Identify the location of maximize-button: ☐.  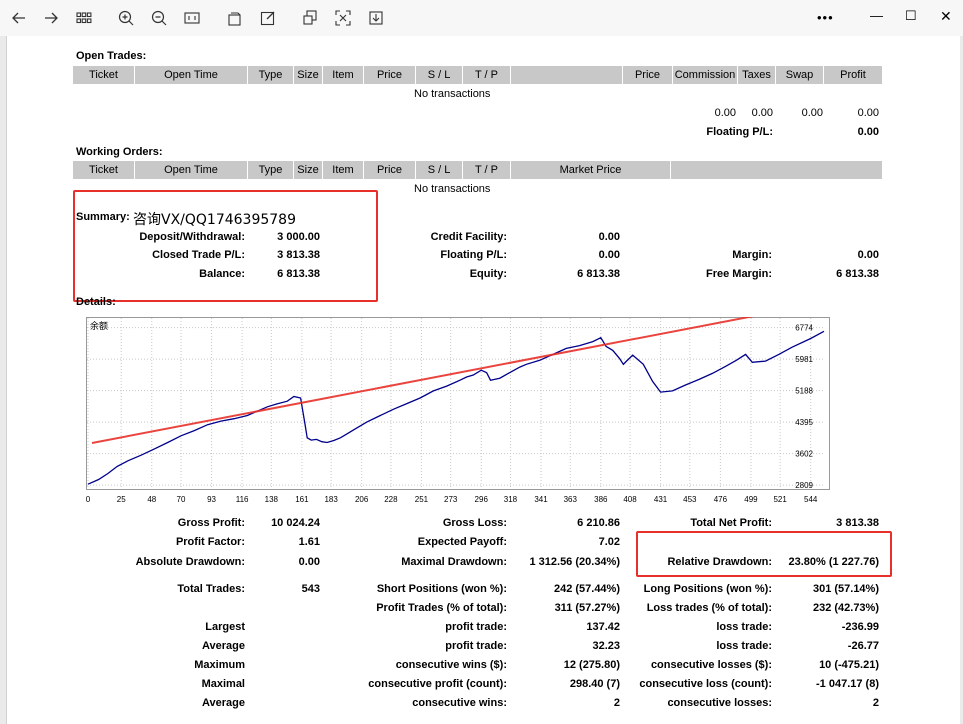
(911, 15).